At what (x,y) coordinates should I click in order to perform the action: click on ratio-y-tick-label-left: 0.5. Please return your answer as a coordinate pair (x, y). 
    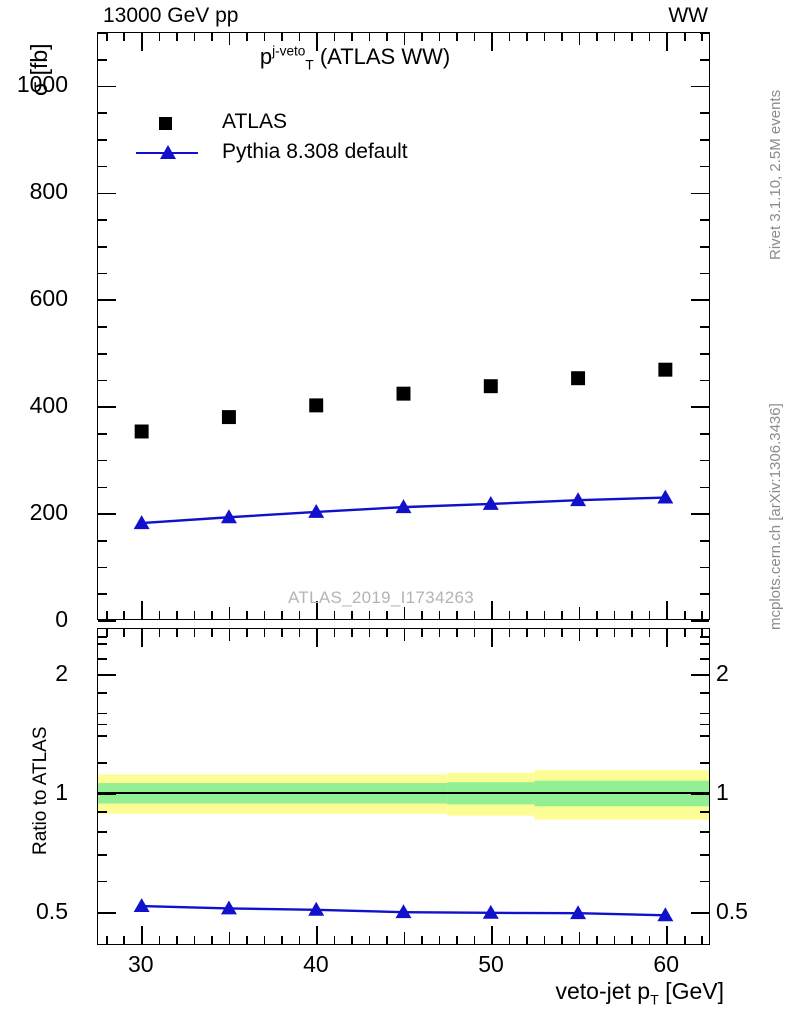
    Looking at the image, I should click on (52, 910).